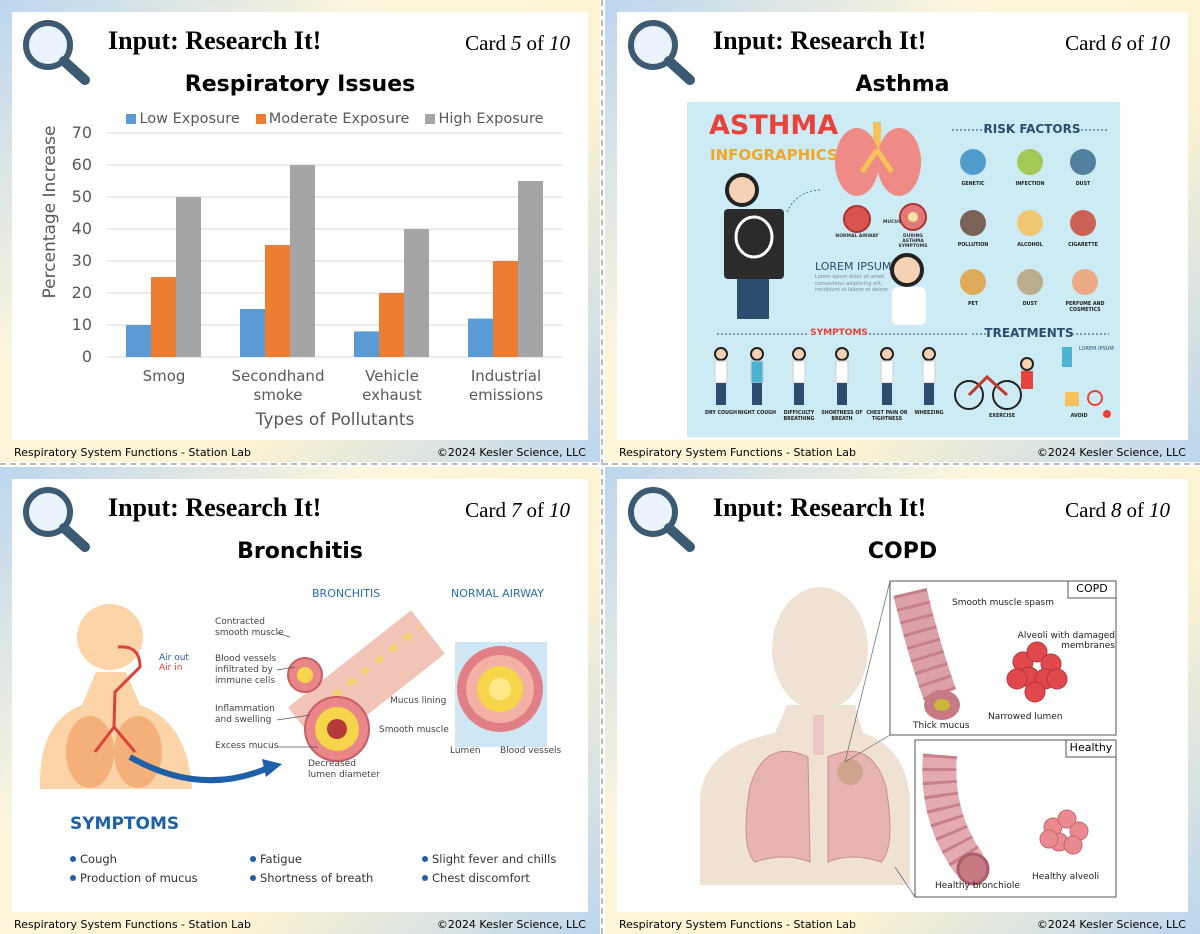 Image resolution: width=1200 pixels, height=934 pixels. I want to click on thick-mucus, so click(942, 705).